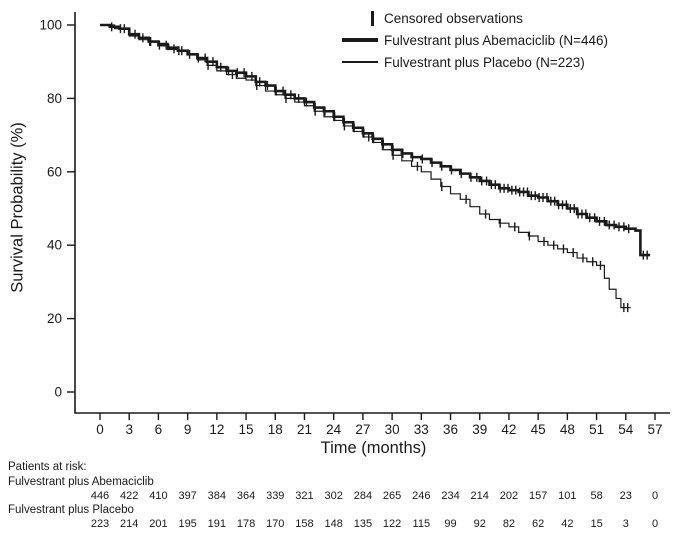  What do you see at coordinates (81, 482) in the screenshot?
I see `at-risk-row-label-abemaciclib: Fulvestrant plus Abemaciclib` at bounding box center [81, 482].